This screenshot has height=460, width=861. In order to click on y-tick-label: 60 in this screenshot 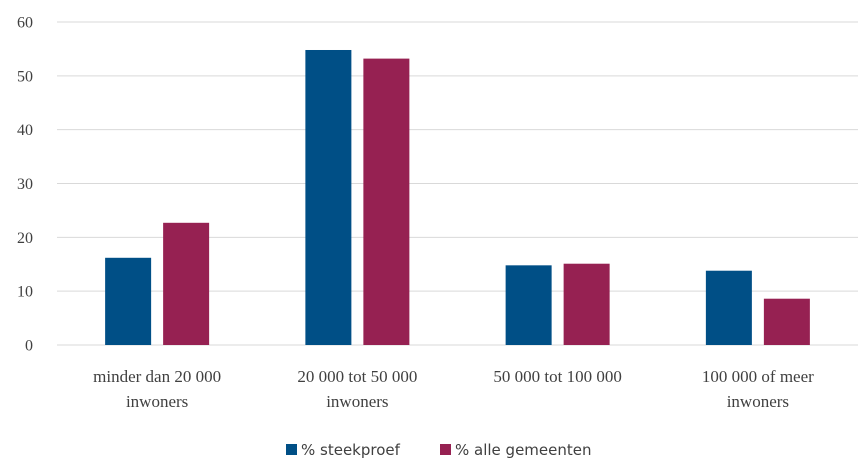, I will do `click(25, 23)`.